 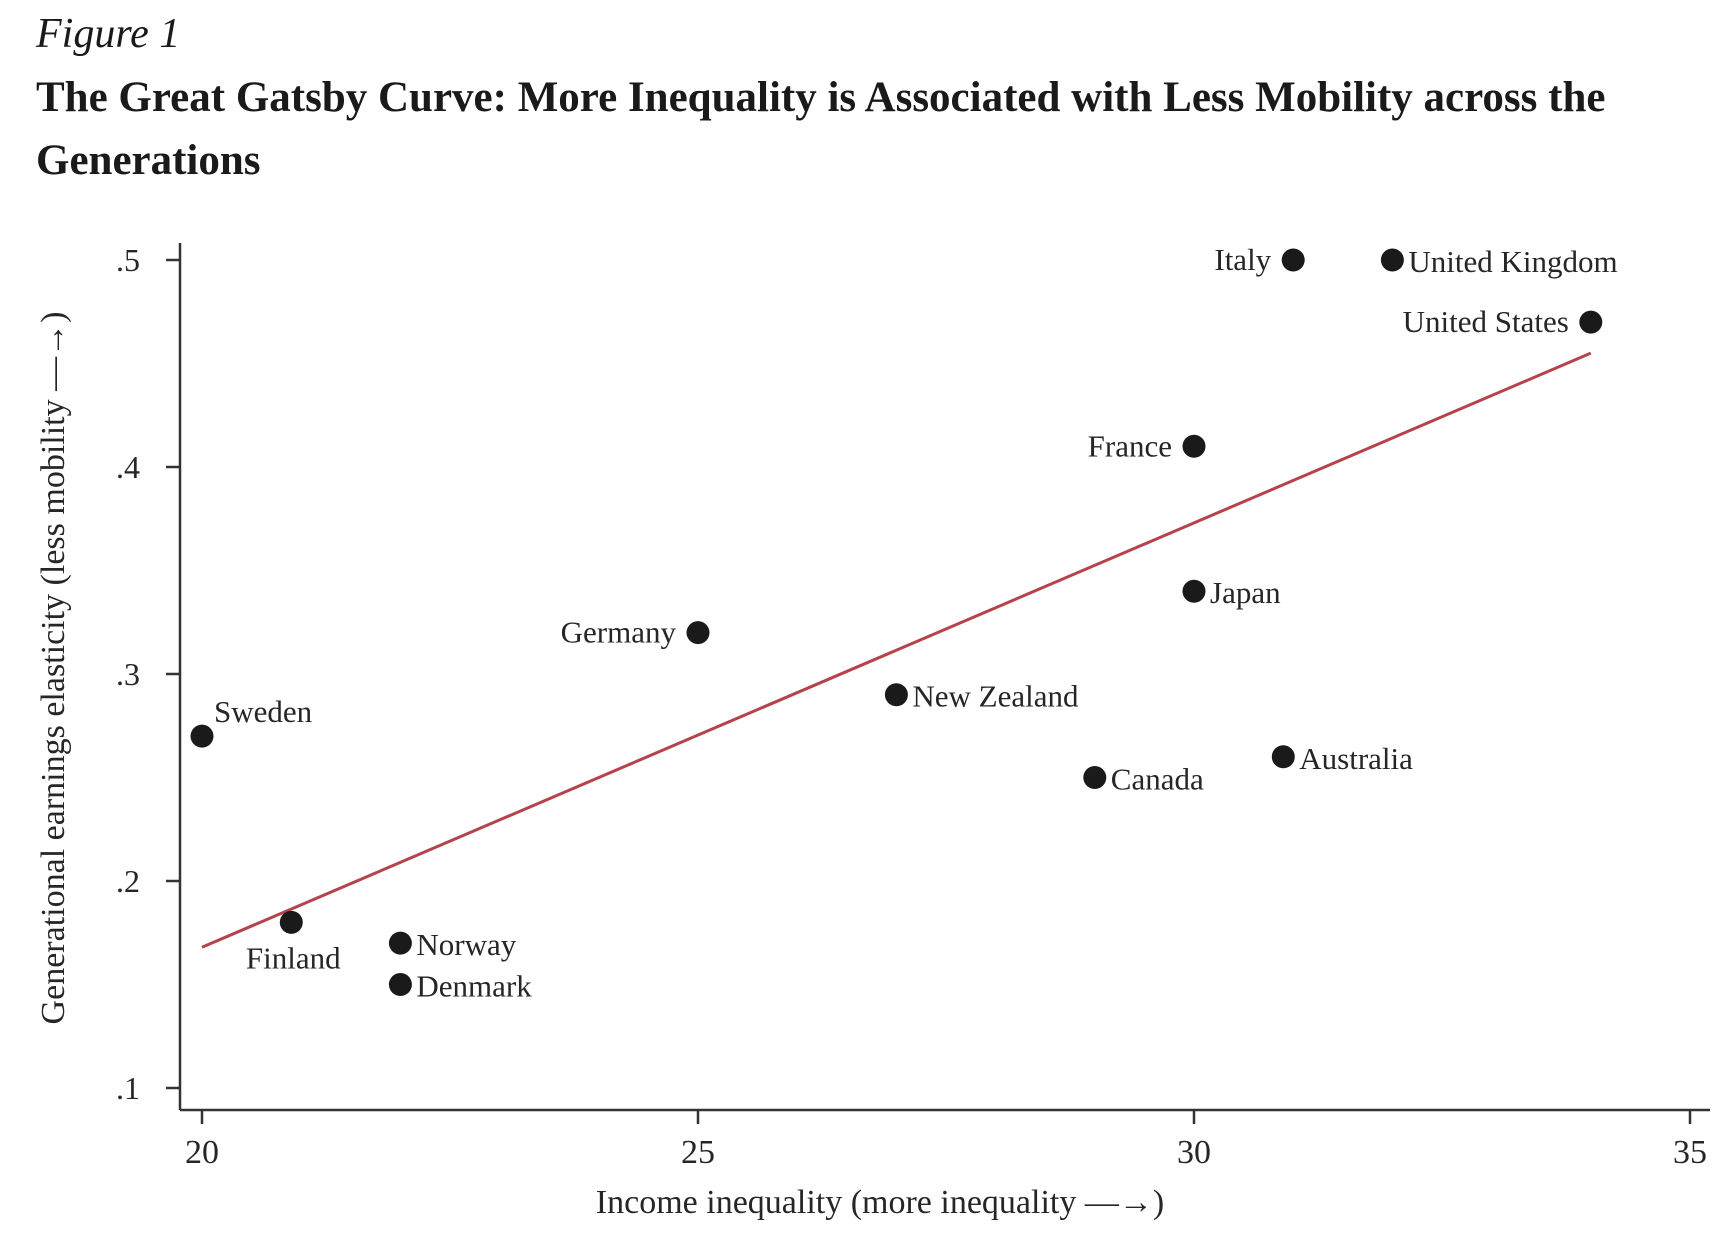 I want to click on data-point-label: Norway, so click(x=466, y=944).